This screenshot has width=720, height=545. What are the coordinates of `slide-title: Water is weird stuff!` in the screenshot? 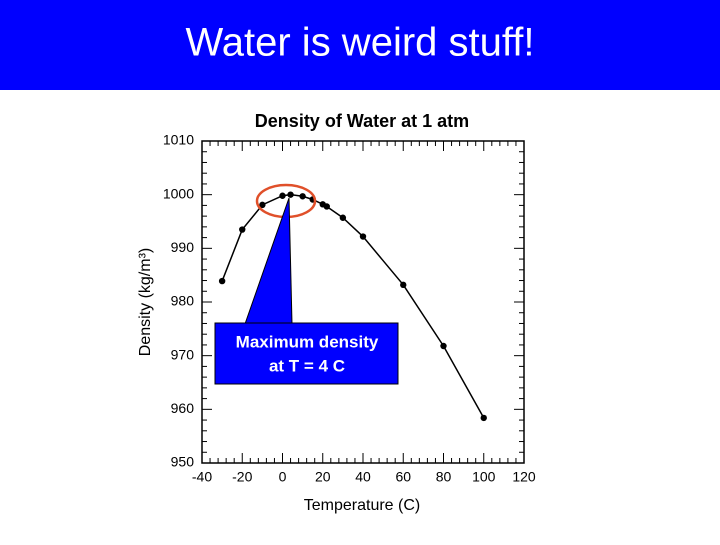 It's located at (360, 43).